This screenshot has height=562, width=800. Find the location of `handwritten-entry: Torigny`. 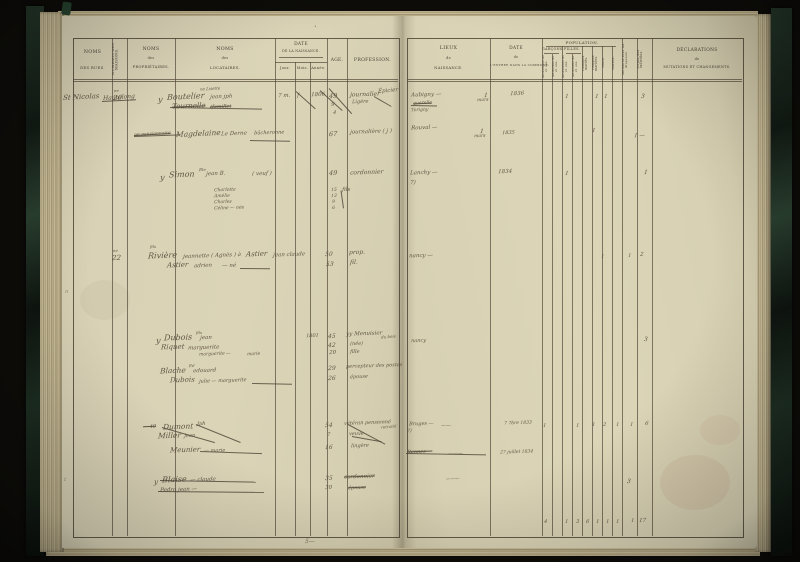

handwritten-entry: Torigny is located at coordinates (419, 110).